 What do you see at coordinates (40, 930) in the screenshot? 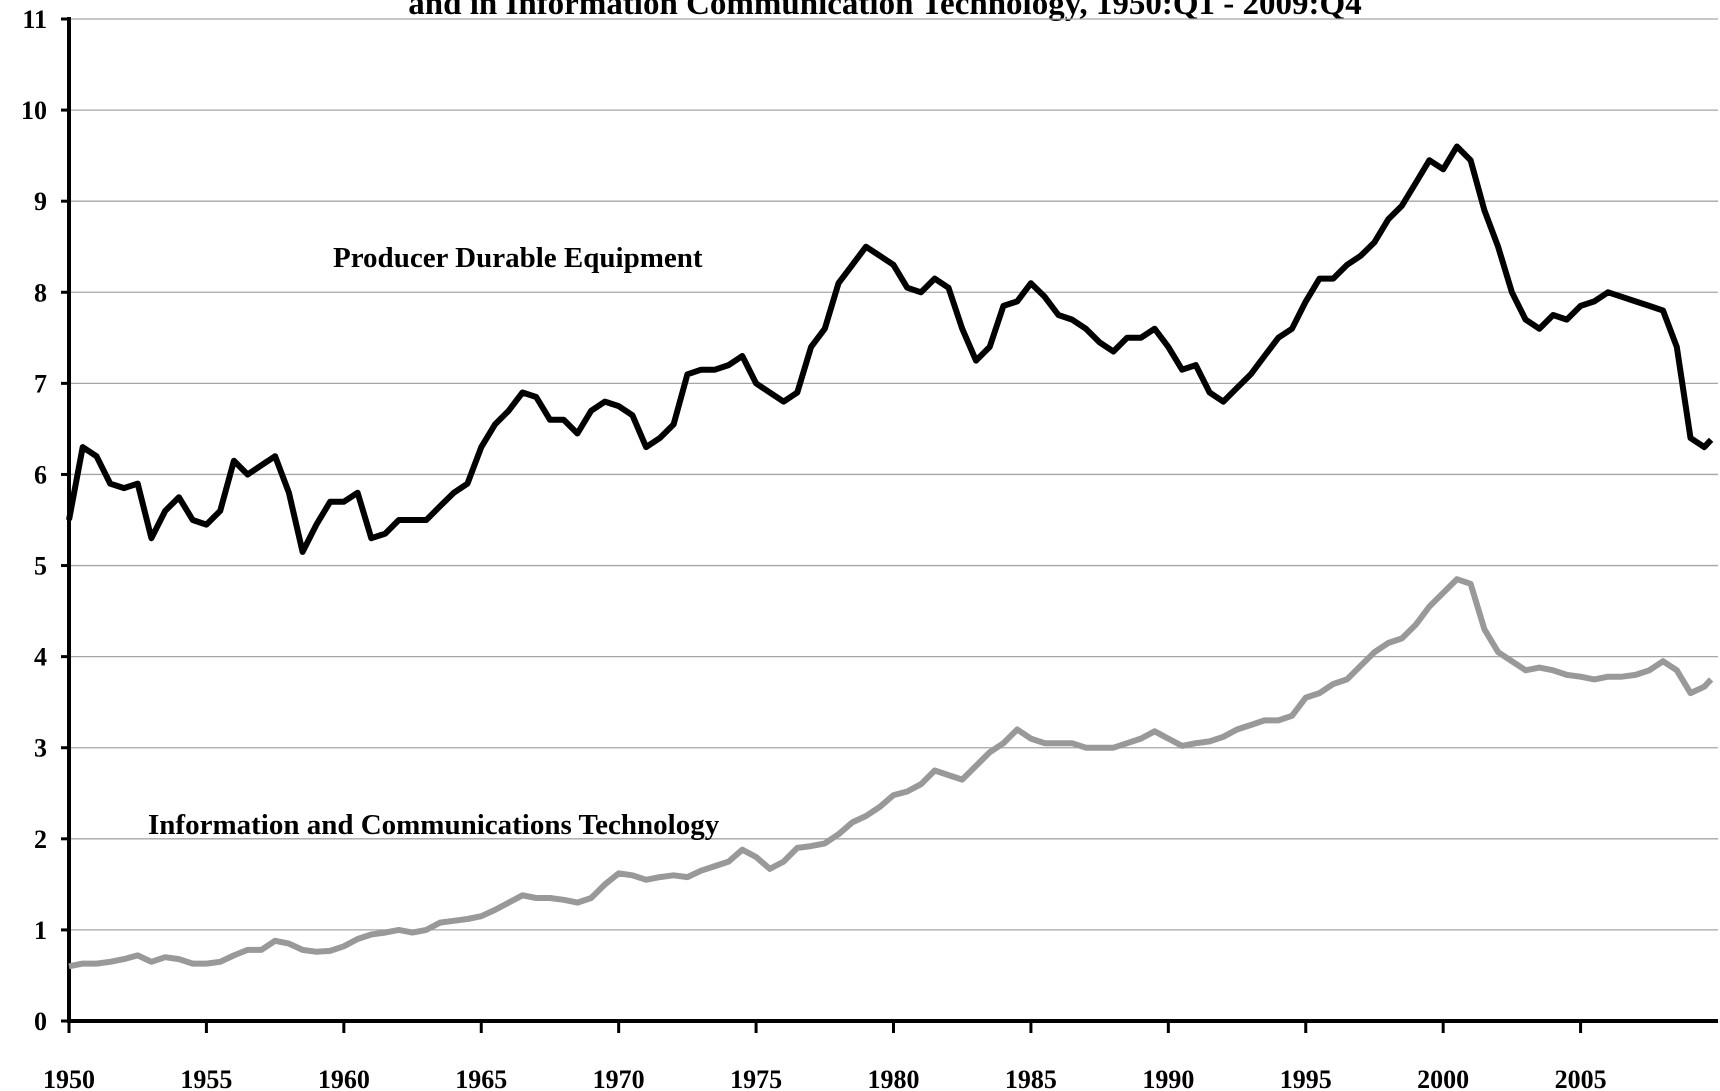
I see `y-tick-label: 1` at bounding box center [40, 930].